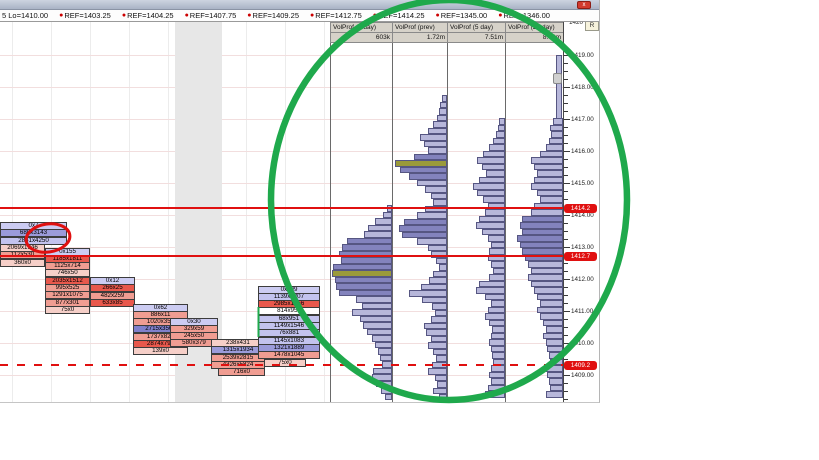 The width and height of the screenshot is (819, 460). I want to click on ref-price-label: REF=1345.00, so click(464, 15).